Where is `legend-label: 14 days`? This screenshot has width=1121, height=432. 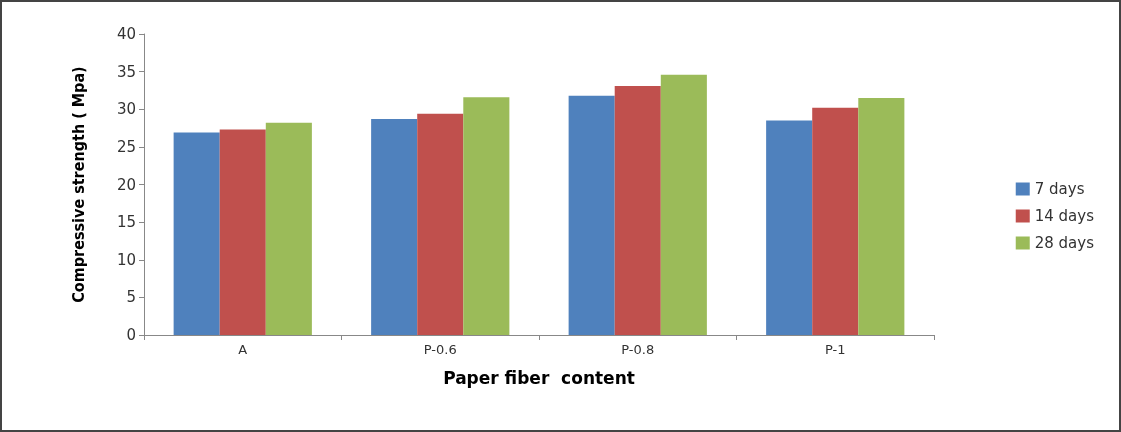
legend-label: 14 days is located at coordinates (1064, 216).